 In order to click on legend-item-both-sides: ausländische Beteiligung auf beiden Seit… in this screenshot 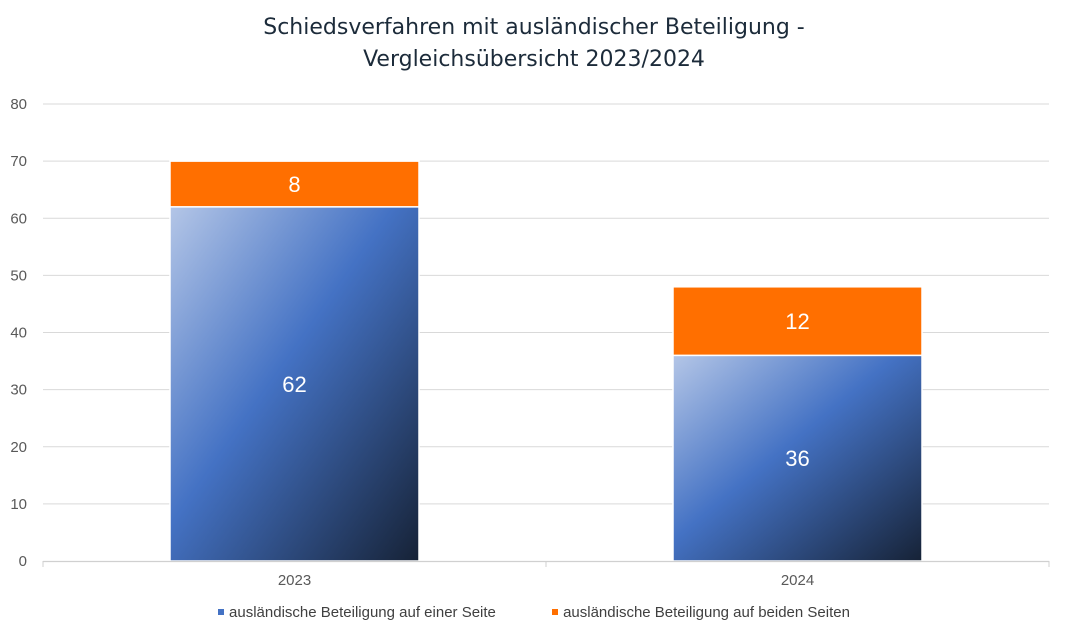, I will do `click(701, 612)`.